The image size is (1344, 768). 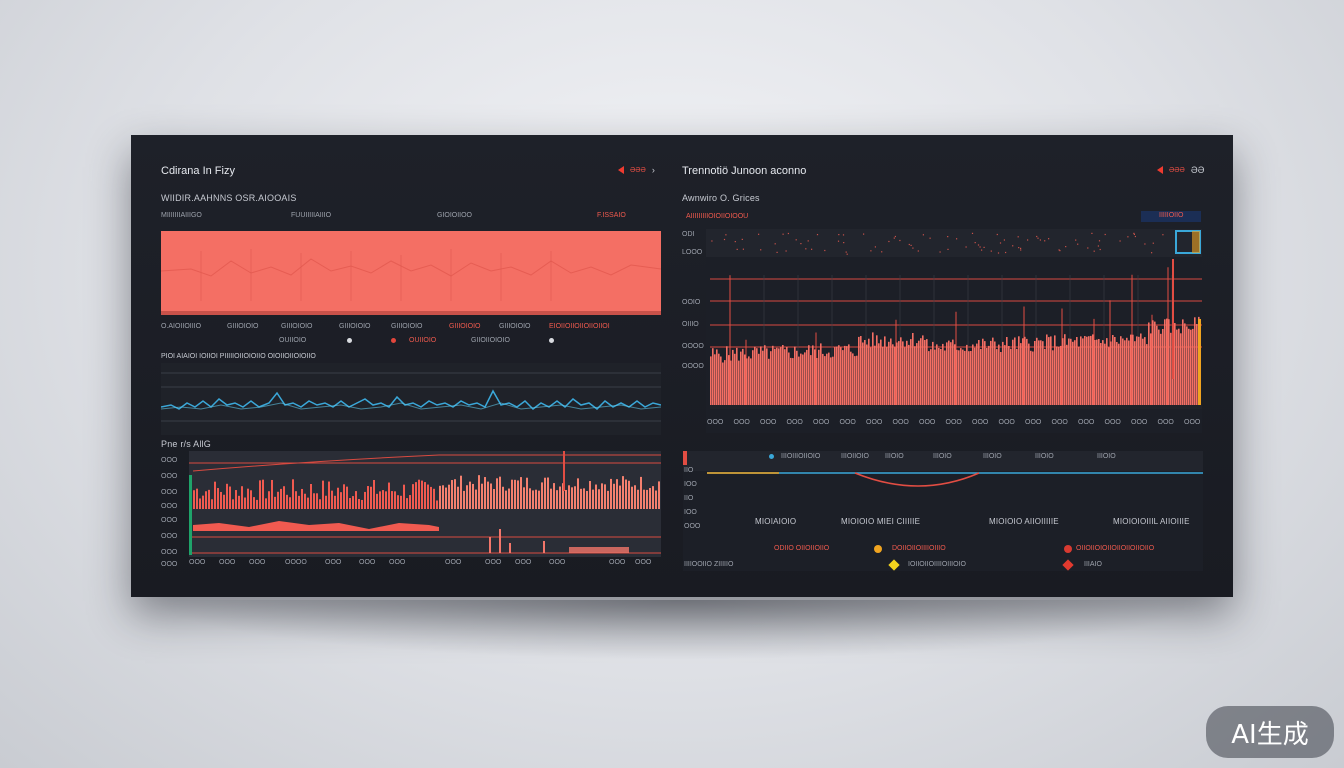 I want to click on orange-dot, so click(x=878, y=549).